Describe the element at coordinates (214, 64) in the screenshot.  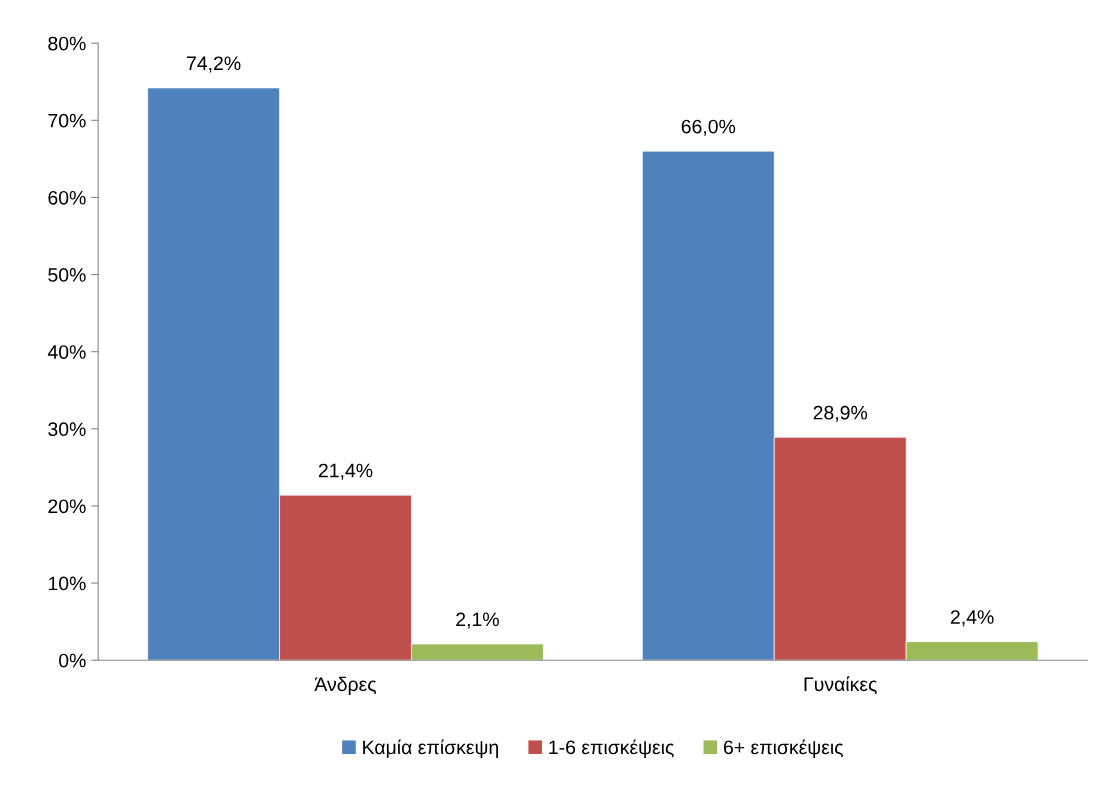
I see `data-label: 74,2%` at that location.